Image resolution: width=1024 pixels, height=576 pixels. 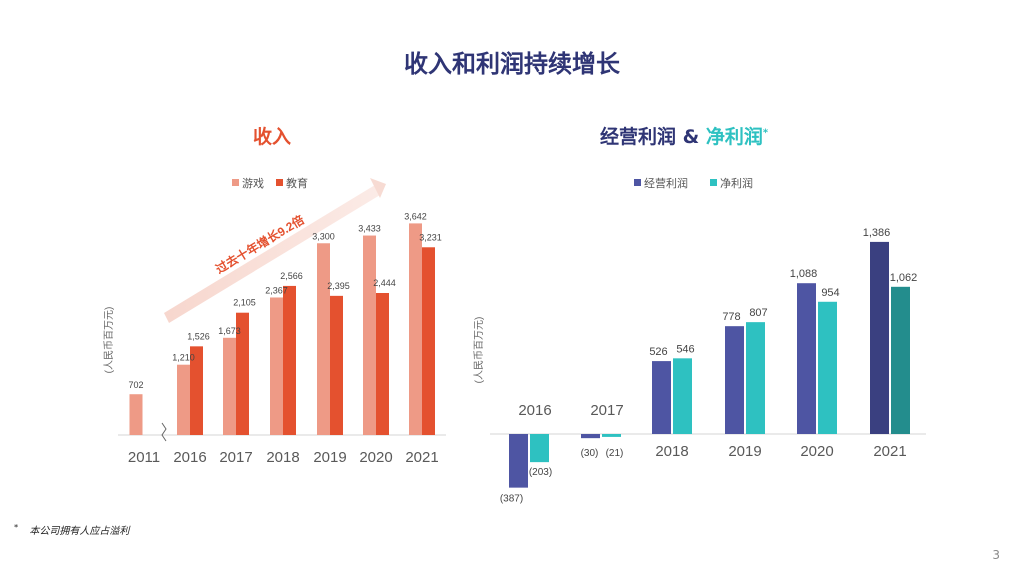 What do you see at coordinates (369, 229) in the screenshot?
I see `games-value-label: 3,433` at bounding box center [369, 229].